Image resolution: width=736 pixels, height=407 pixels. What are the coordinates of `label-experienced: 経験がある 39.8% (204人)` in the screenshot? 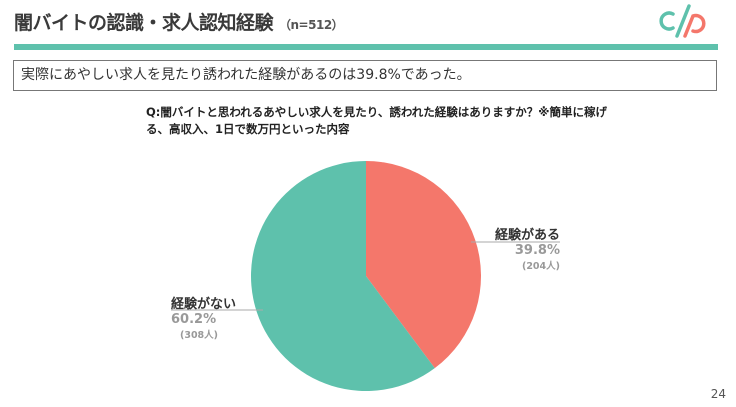 It's located at (510, 248).